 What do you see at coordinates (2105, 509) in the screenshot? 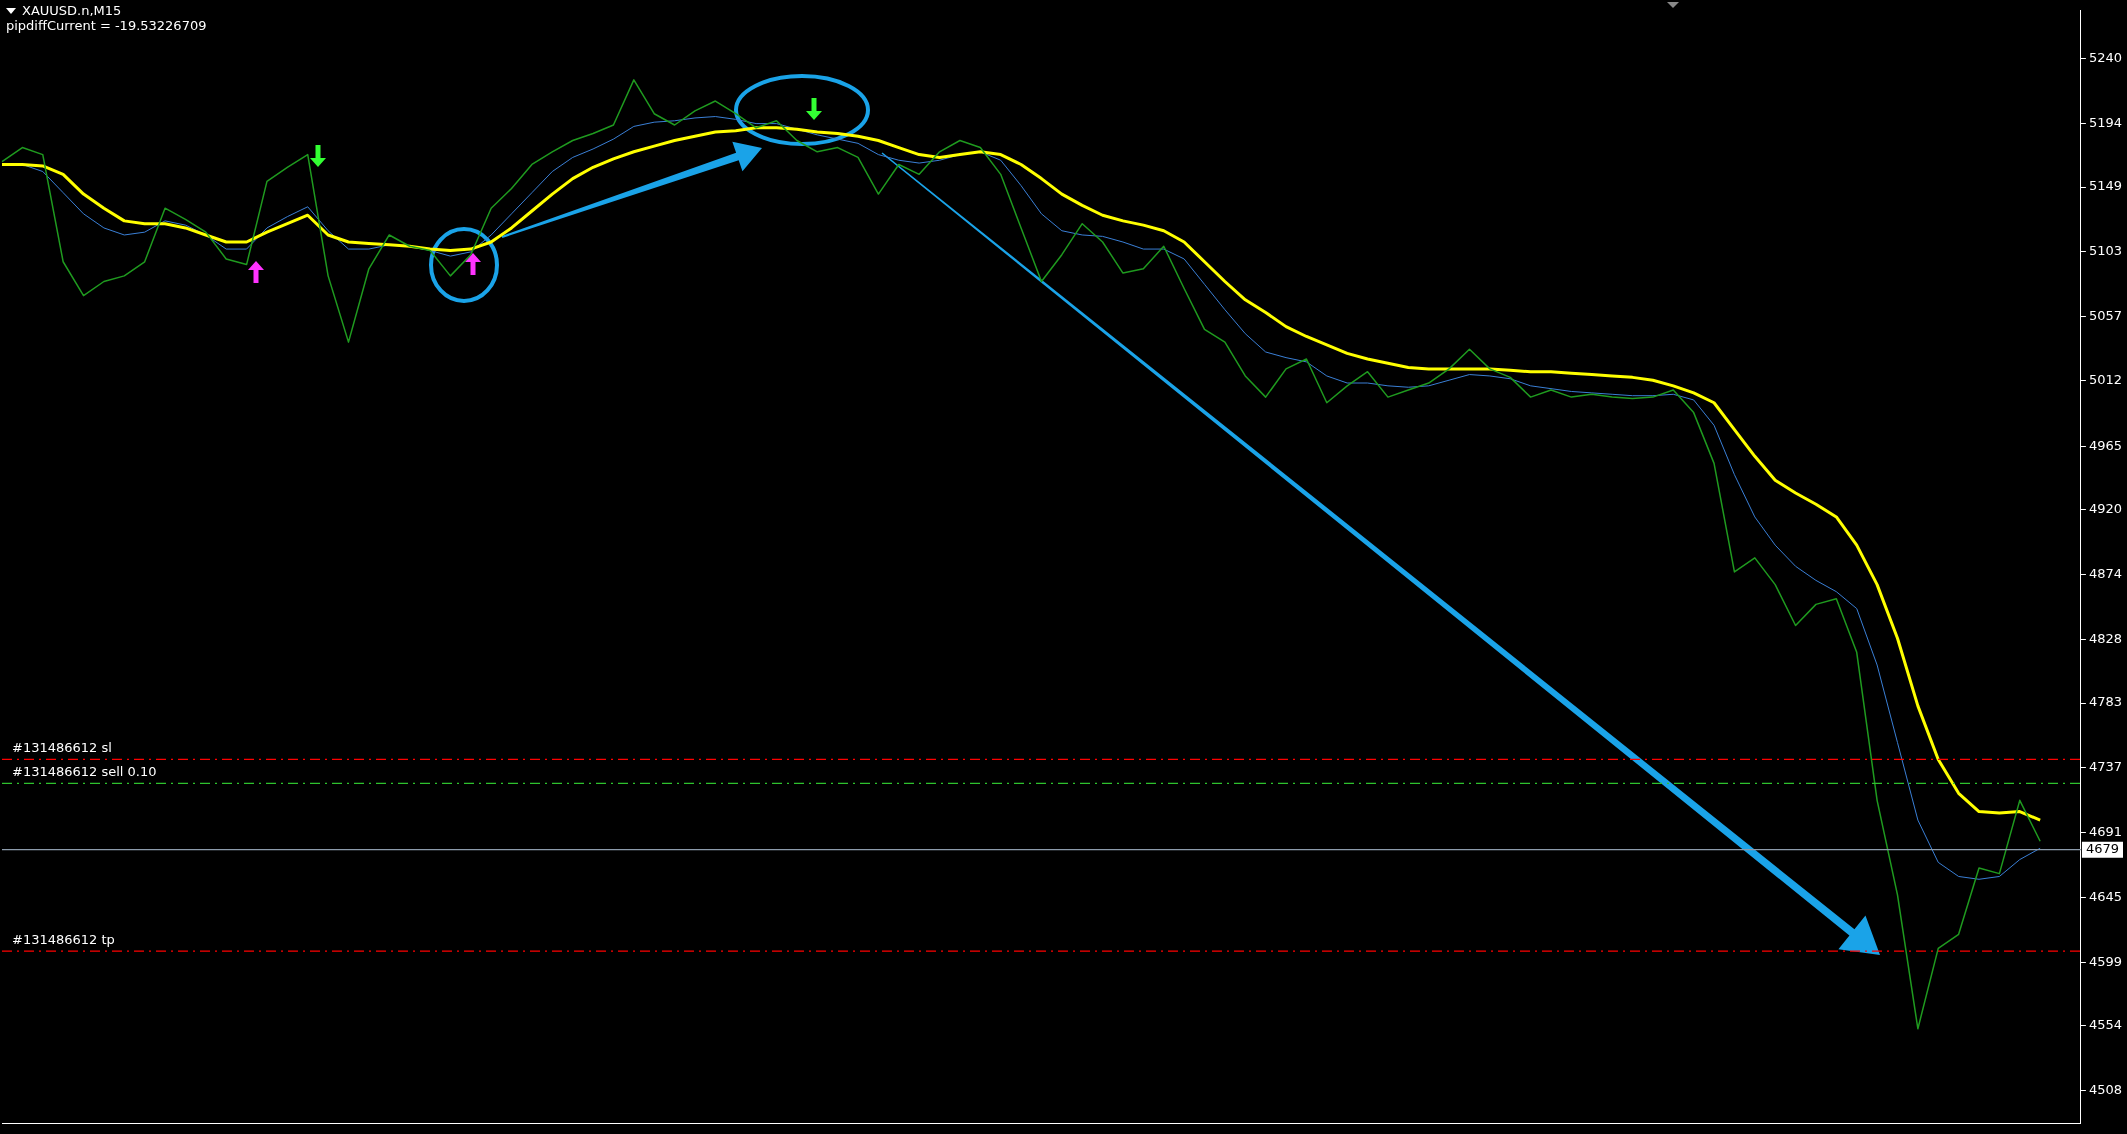
I see `y-tick-label: 4920` at bounding box center [2105, 509].